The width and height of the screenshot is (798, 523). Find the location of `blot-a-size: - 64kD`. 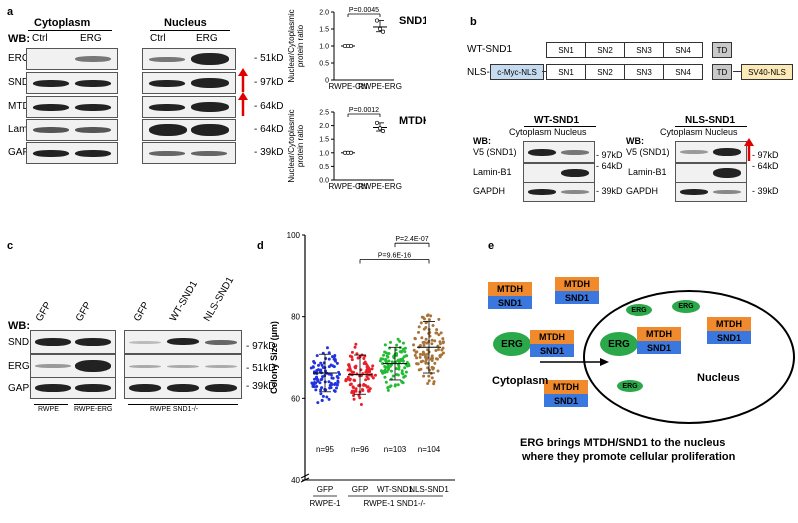

blot-a-size: - 64kD is located at coordinates (269, 129).